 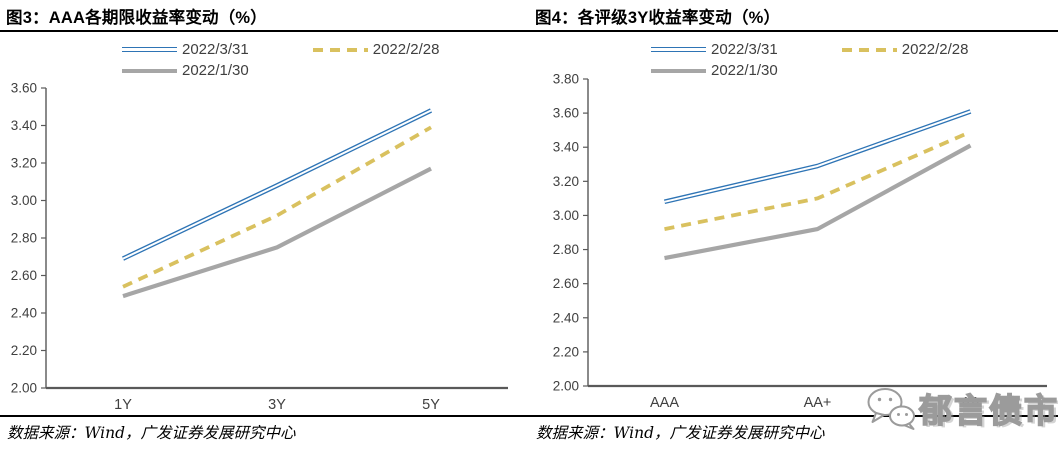 What do you see at coordinates (431, 405) in the screenshot?
I see `x-category-label: 5Y` at bounding box center [431, 405].